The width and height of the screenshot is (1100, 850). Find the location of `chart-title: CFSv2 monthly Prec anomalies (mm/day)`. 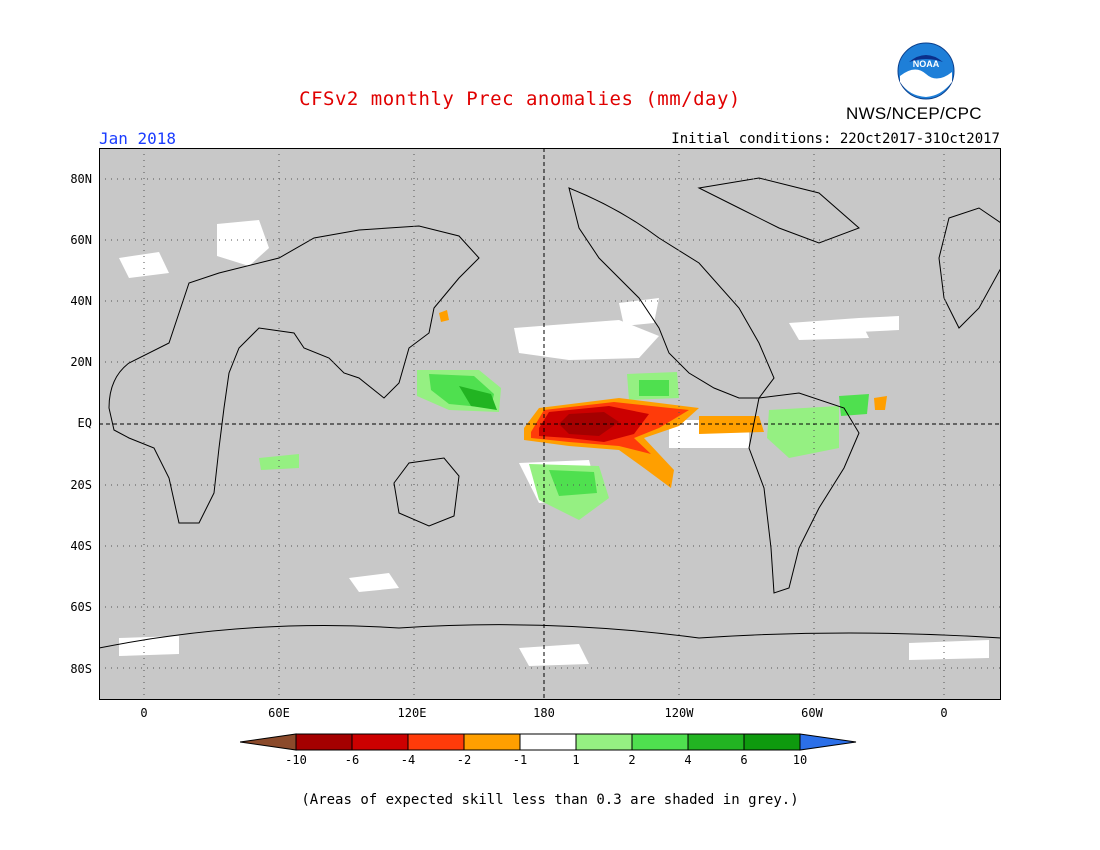

chart-title: CFSv2 monthly Prec anomalies (mm/day) is located at coordinates (520, 99).